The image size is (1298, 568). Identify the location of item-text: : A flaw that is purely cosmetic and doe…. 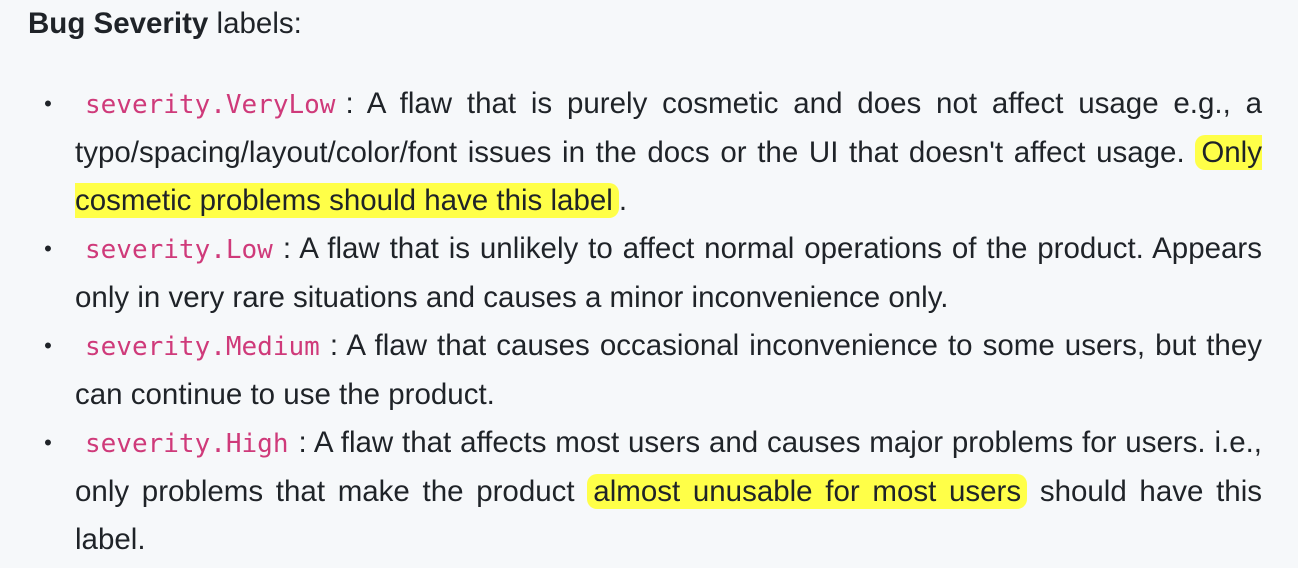
(668, 128).